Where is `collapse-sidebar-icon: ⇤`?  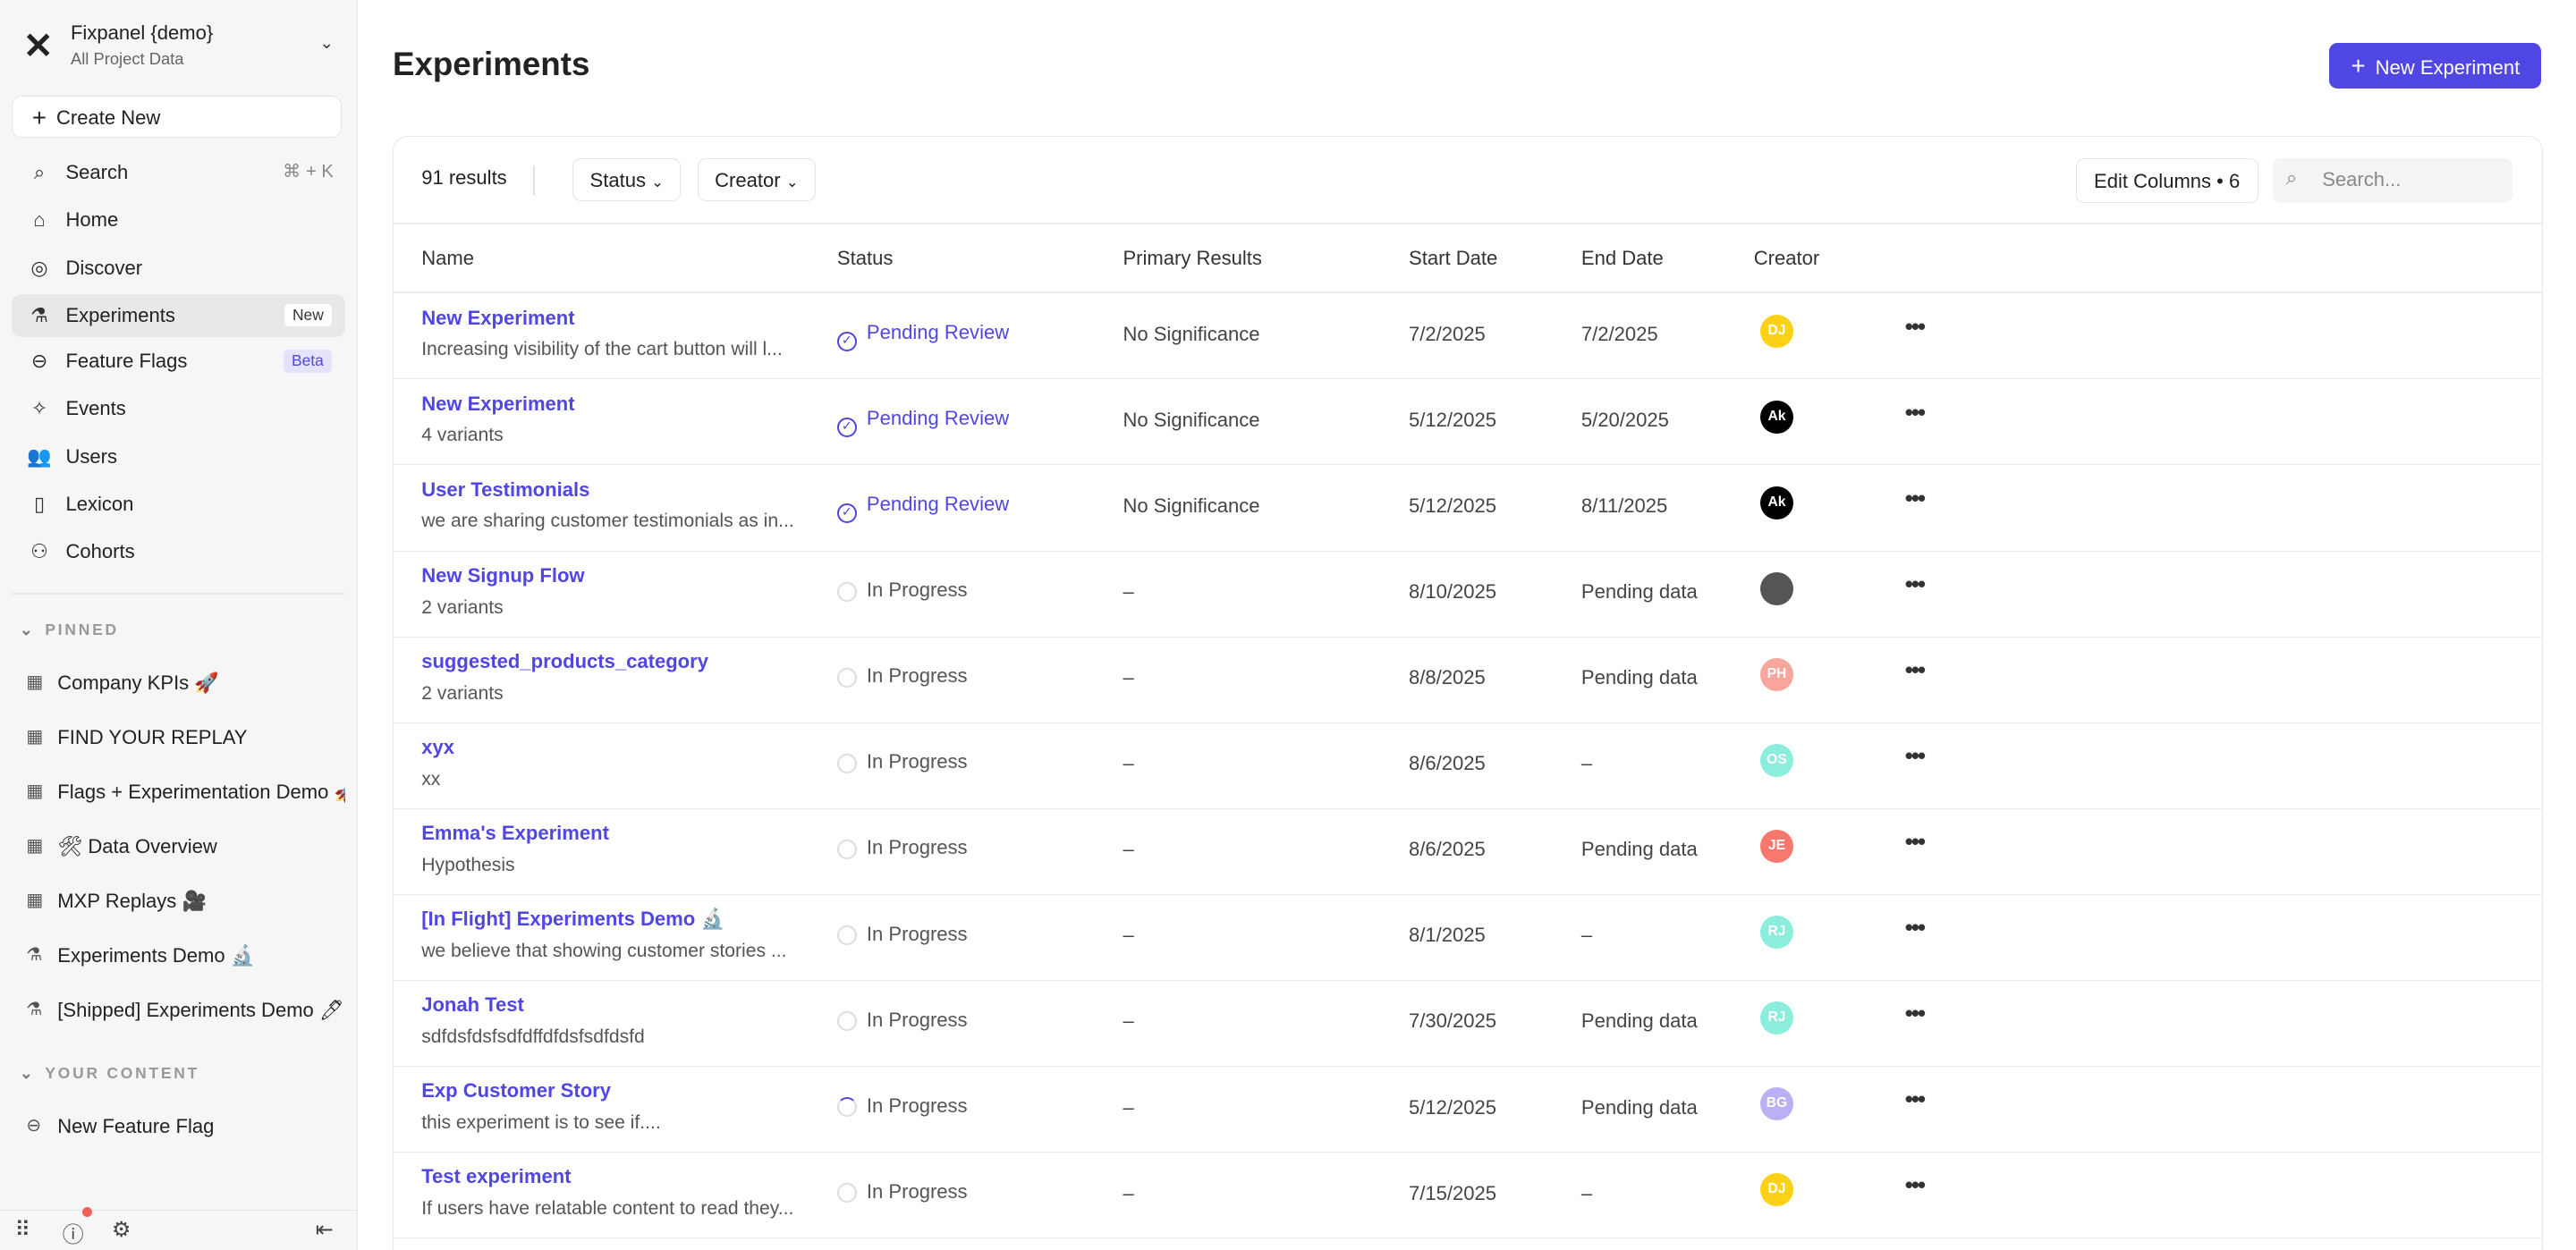 collapse-sidebar-icon: ⇤ is located at coordinates (324, 1230).